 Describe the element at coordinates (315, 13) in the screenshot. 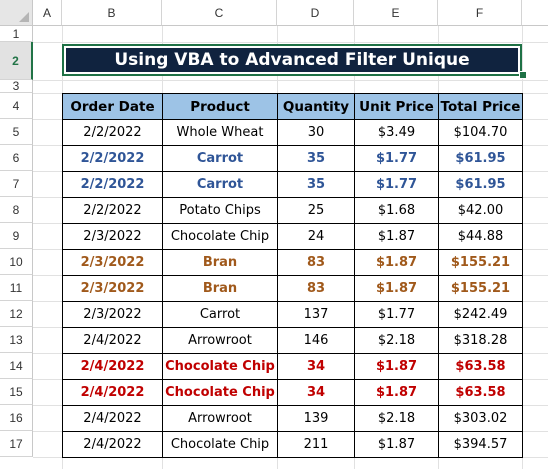

I see `column-header-d: D` at that location.